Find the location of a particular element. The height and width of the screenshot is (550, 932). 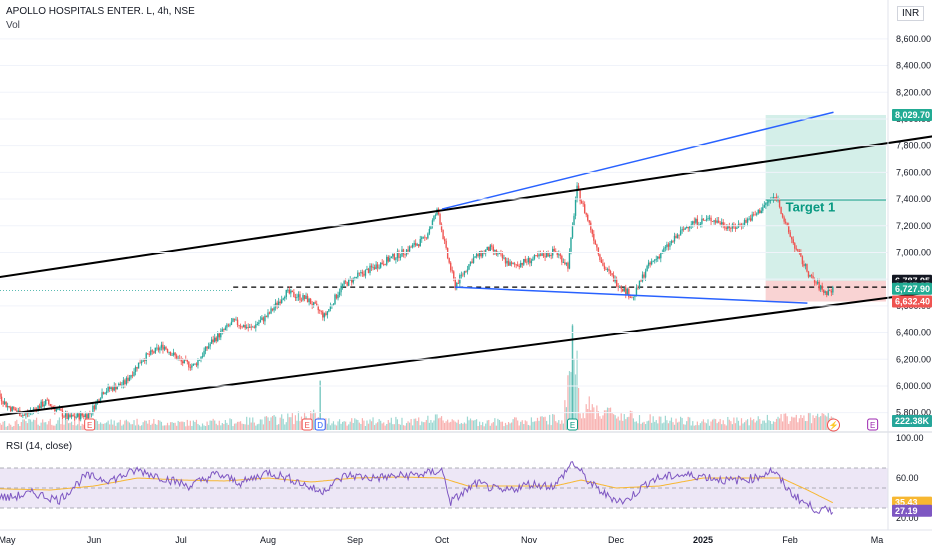

symbol-title: APOLLO HOSPITALS ENTER. L, 4h, NSE is located at coordinates (100, 11).